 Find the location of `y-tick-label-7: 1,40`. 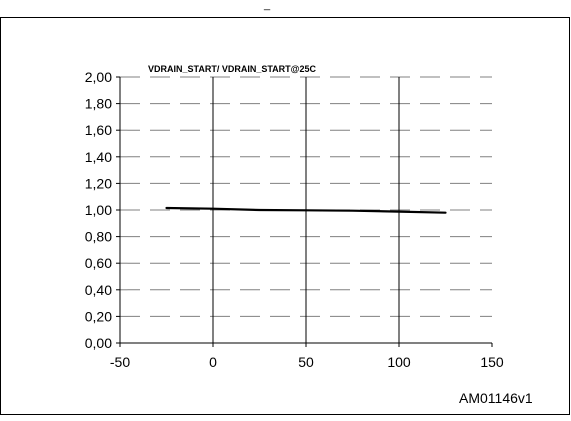

y-tick-label-7: 1,40 is located at coordinates (98, 157).